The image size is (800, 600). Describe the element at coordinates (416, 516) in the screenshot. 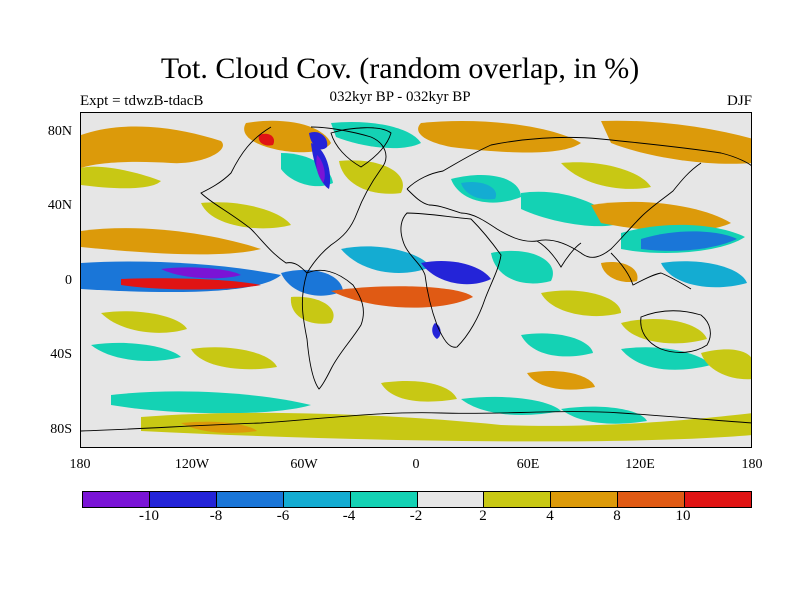

I see `colorbar-label: -2` at that location.